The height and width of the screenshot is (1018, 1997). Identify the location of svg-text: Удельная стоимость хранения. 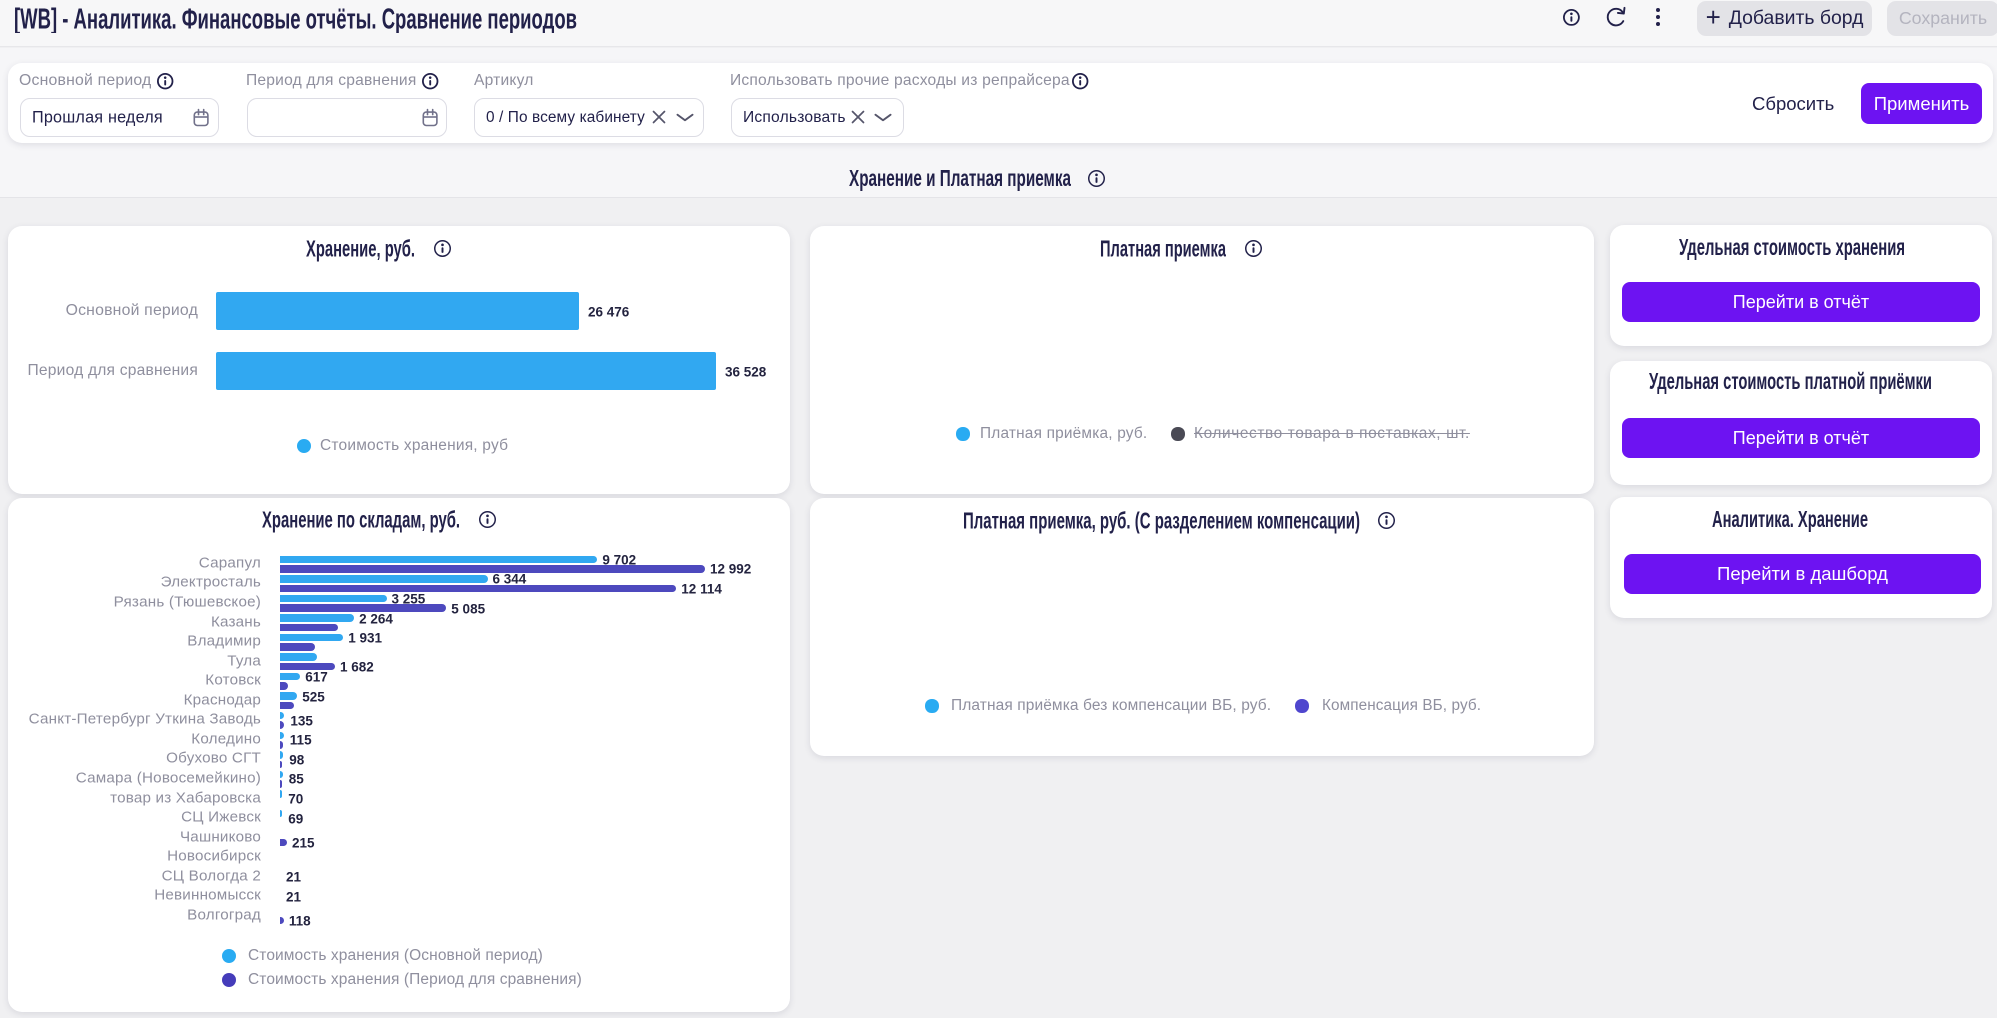
(1792, 247).